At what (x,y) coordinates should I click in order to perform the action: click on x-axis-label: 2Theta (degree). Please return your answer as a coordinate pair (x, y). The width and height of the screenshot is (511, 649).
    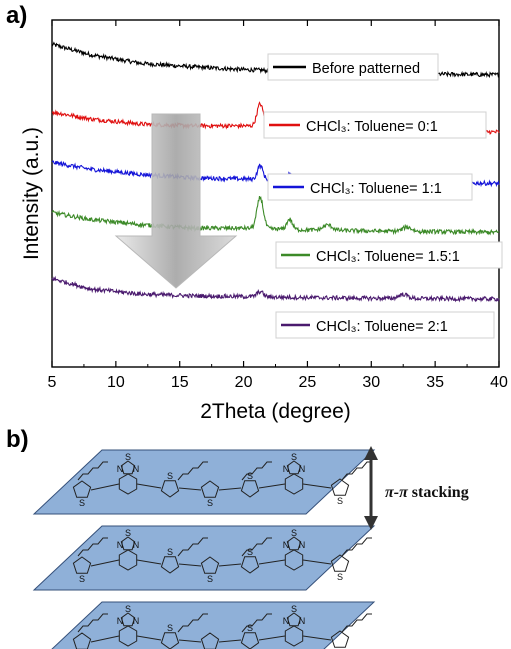
    Looking at the image, I should click on (275, 411).